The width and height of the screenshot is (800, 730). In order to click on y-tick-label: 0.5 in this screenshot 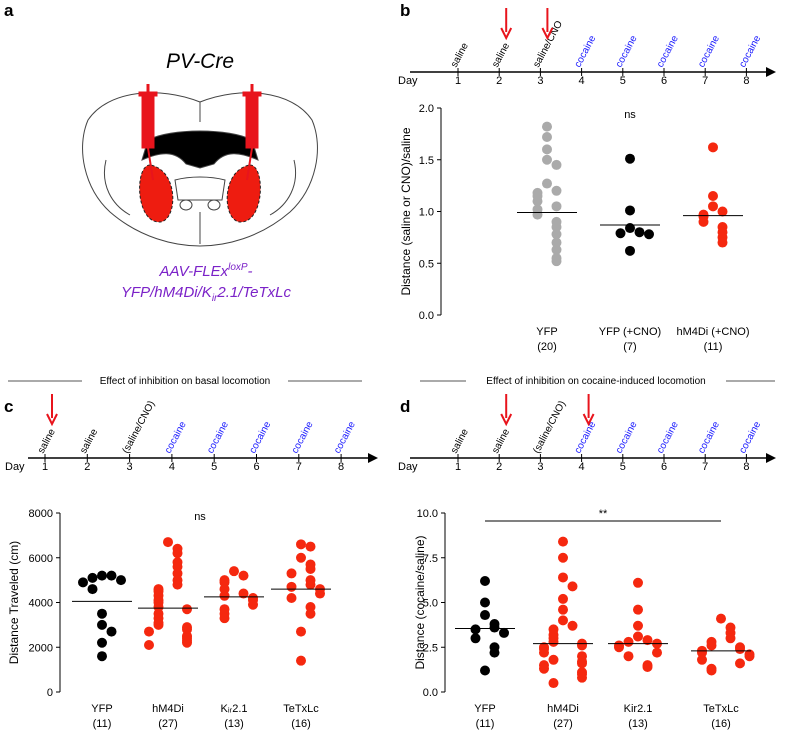, I will do `click(426, 264)`.